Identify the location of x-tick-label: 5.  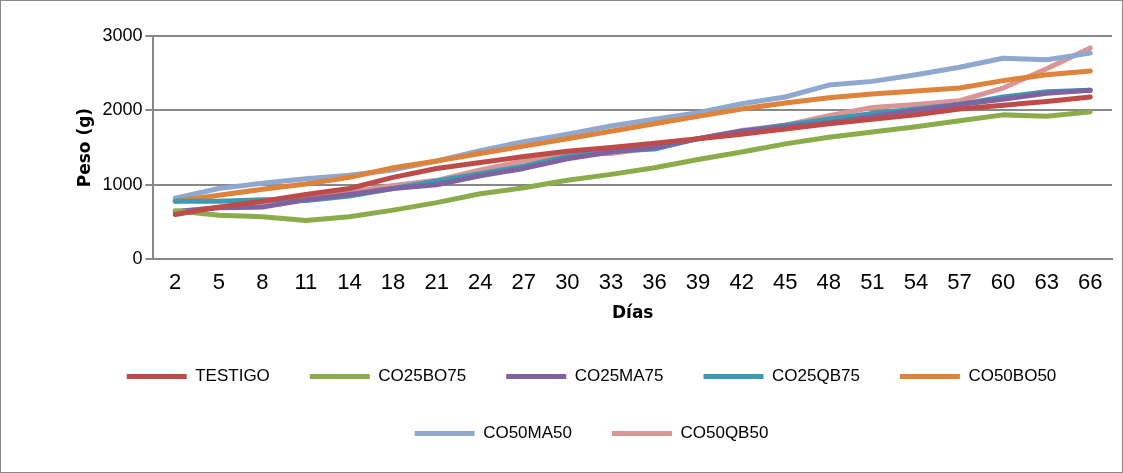
(218, 282).